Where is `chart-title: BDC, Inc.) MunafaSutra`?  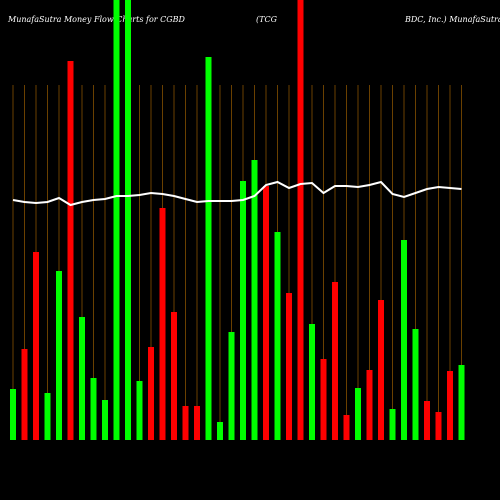 chart-title: BDC, Inc.) MunafaSutra is located at coordinates (452, 19).